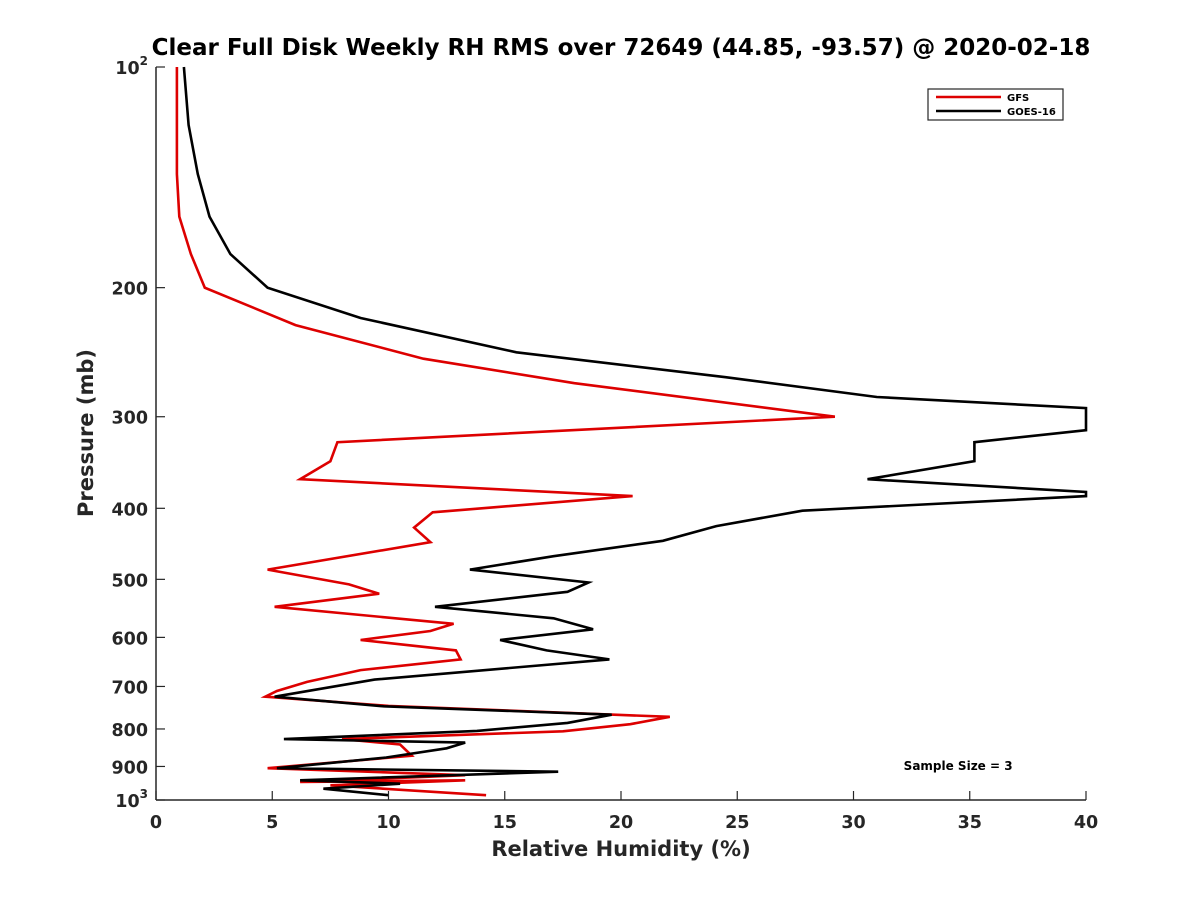 This screenshot has width=1200, height=900. What do you see at coordinates (156, 823) in the screenshot?
I see `x-tick-label: 0` at bounding box center [156, 823].